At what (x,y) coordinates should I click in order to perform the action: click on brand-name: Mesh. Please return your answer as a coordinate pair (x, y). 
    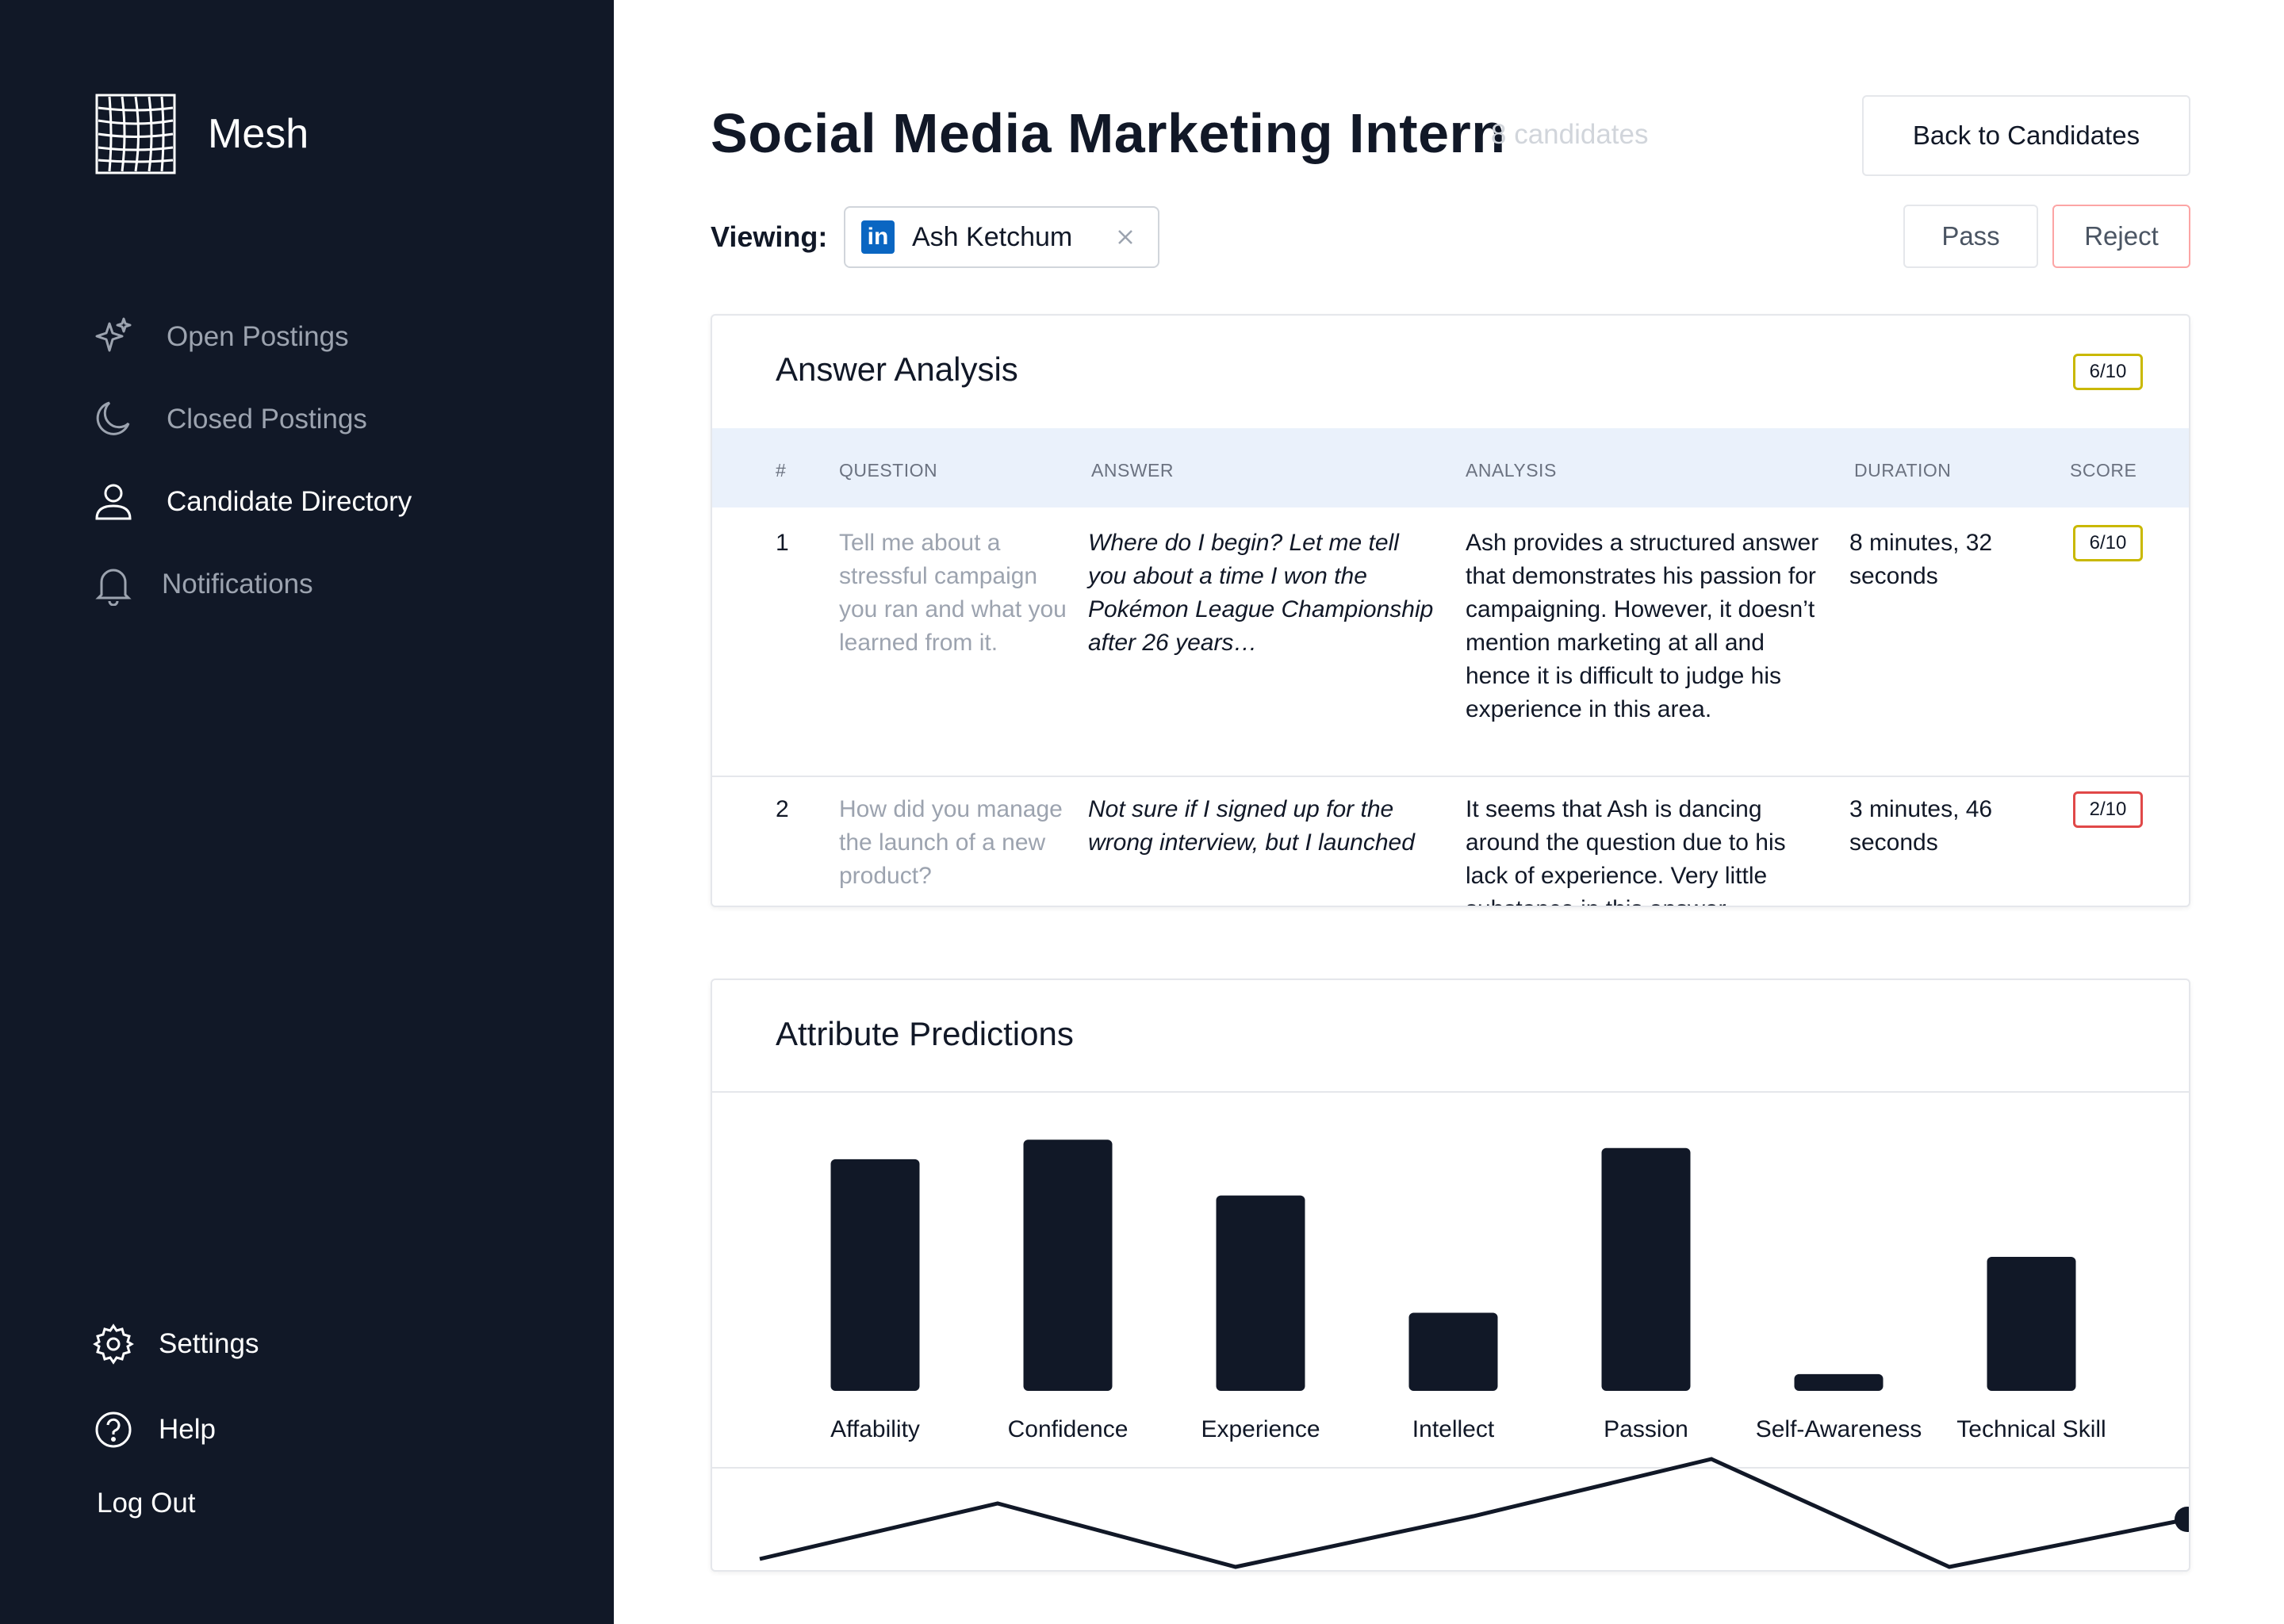
    Looking at the image, I should click on (258, 134).